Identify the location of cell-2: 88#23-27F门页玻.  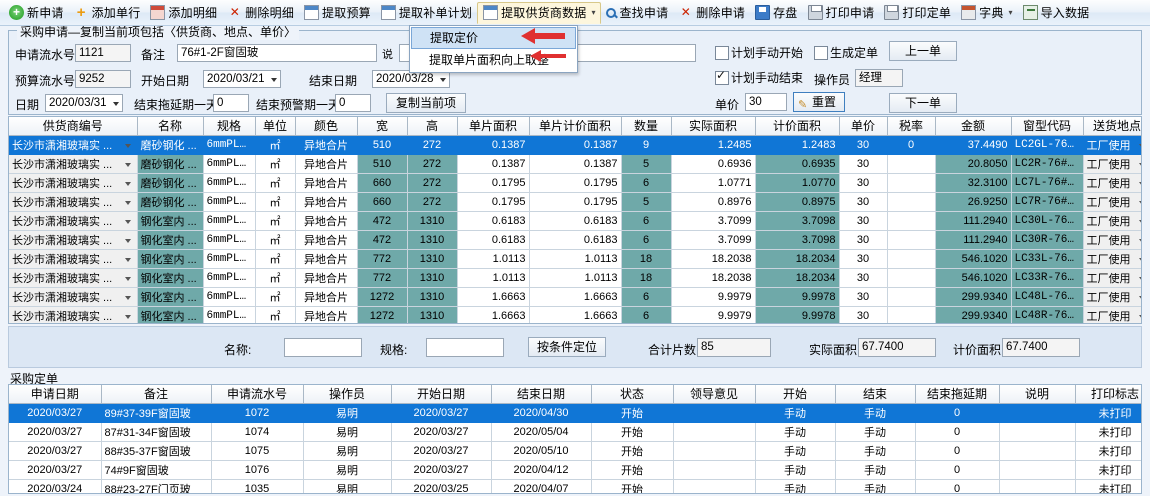
(156, 486).